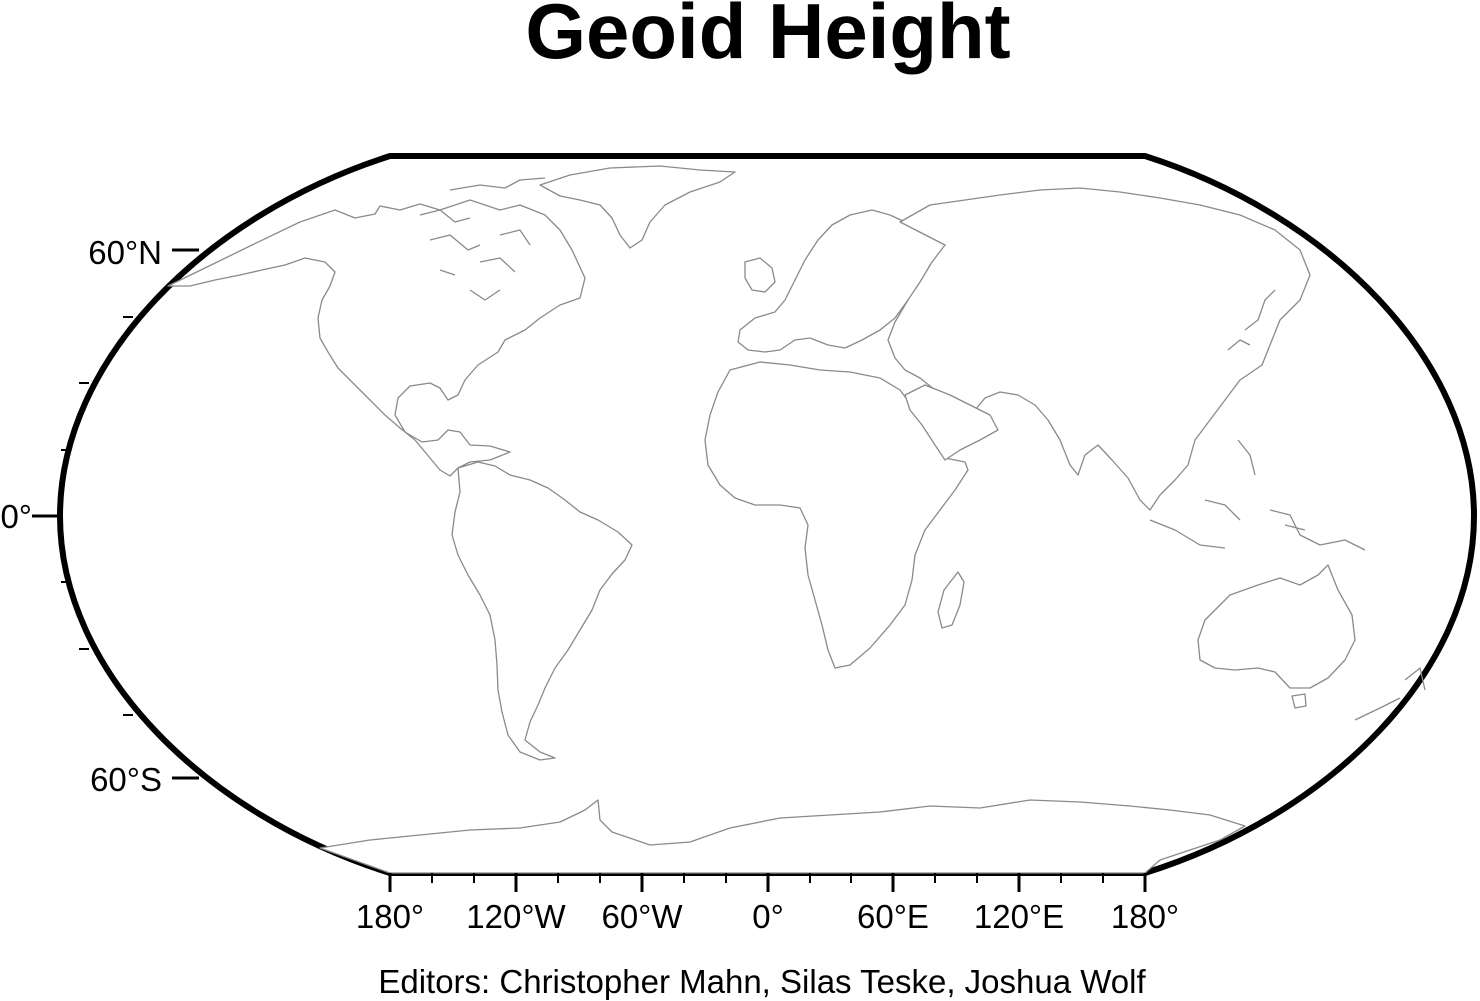 This screenshot has width=1480, height=1001. Describe the element at coordinates (642, 916) in the screenshot. I see `lon-label-60w: 60°W` at that location.